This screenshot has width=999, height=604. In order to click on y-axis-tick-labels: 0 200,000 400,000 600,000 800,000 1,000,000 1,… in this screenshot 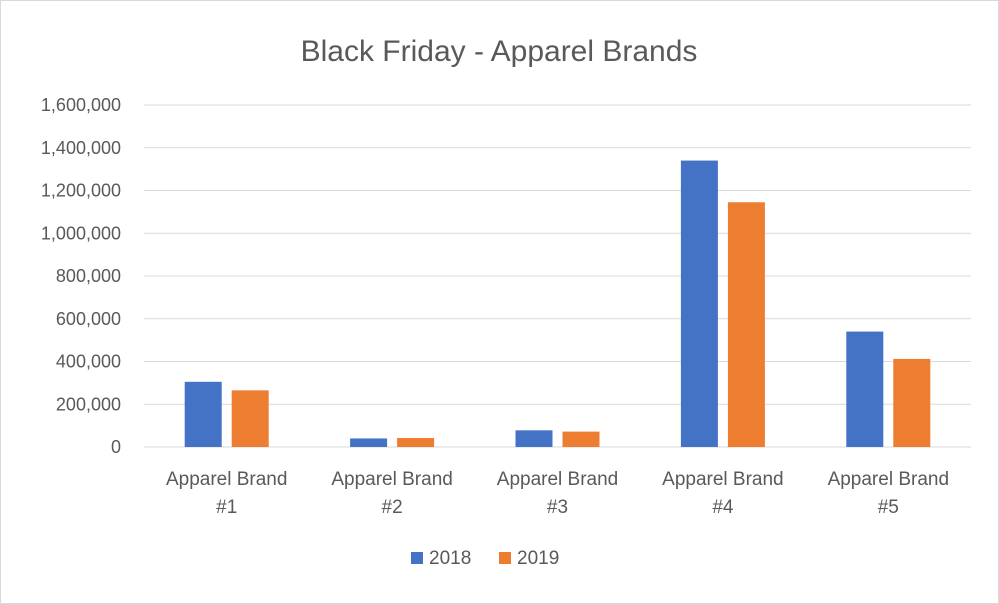, I will do `click(81, 276)`.